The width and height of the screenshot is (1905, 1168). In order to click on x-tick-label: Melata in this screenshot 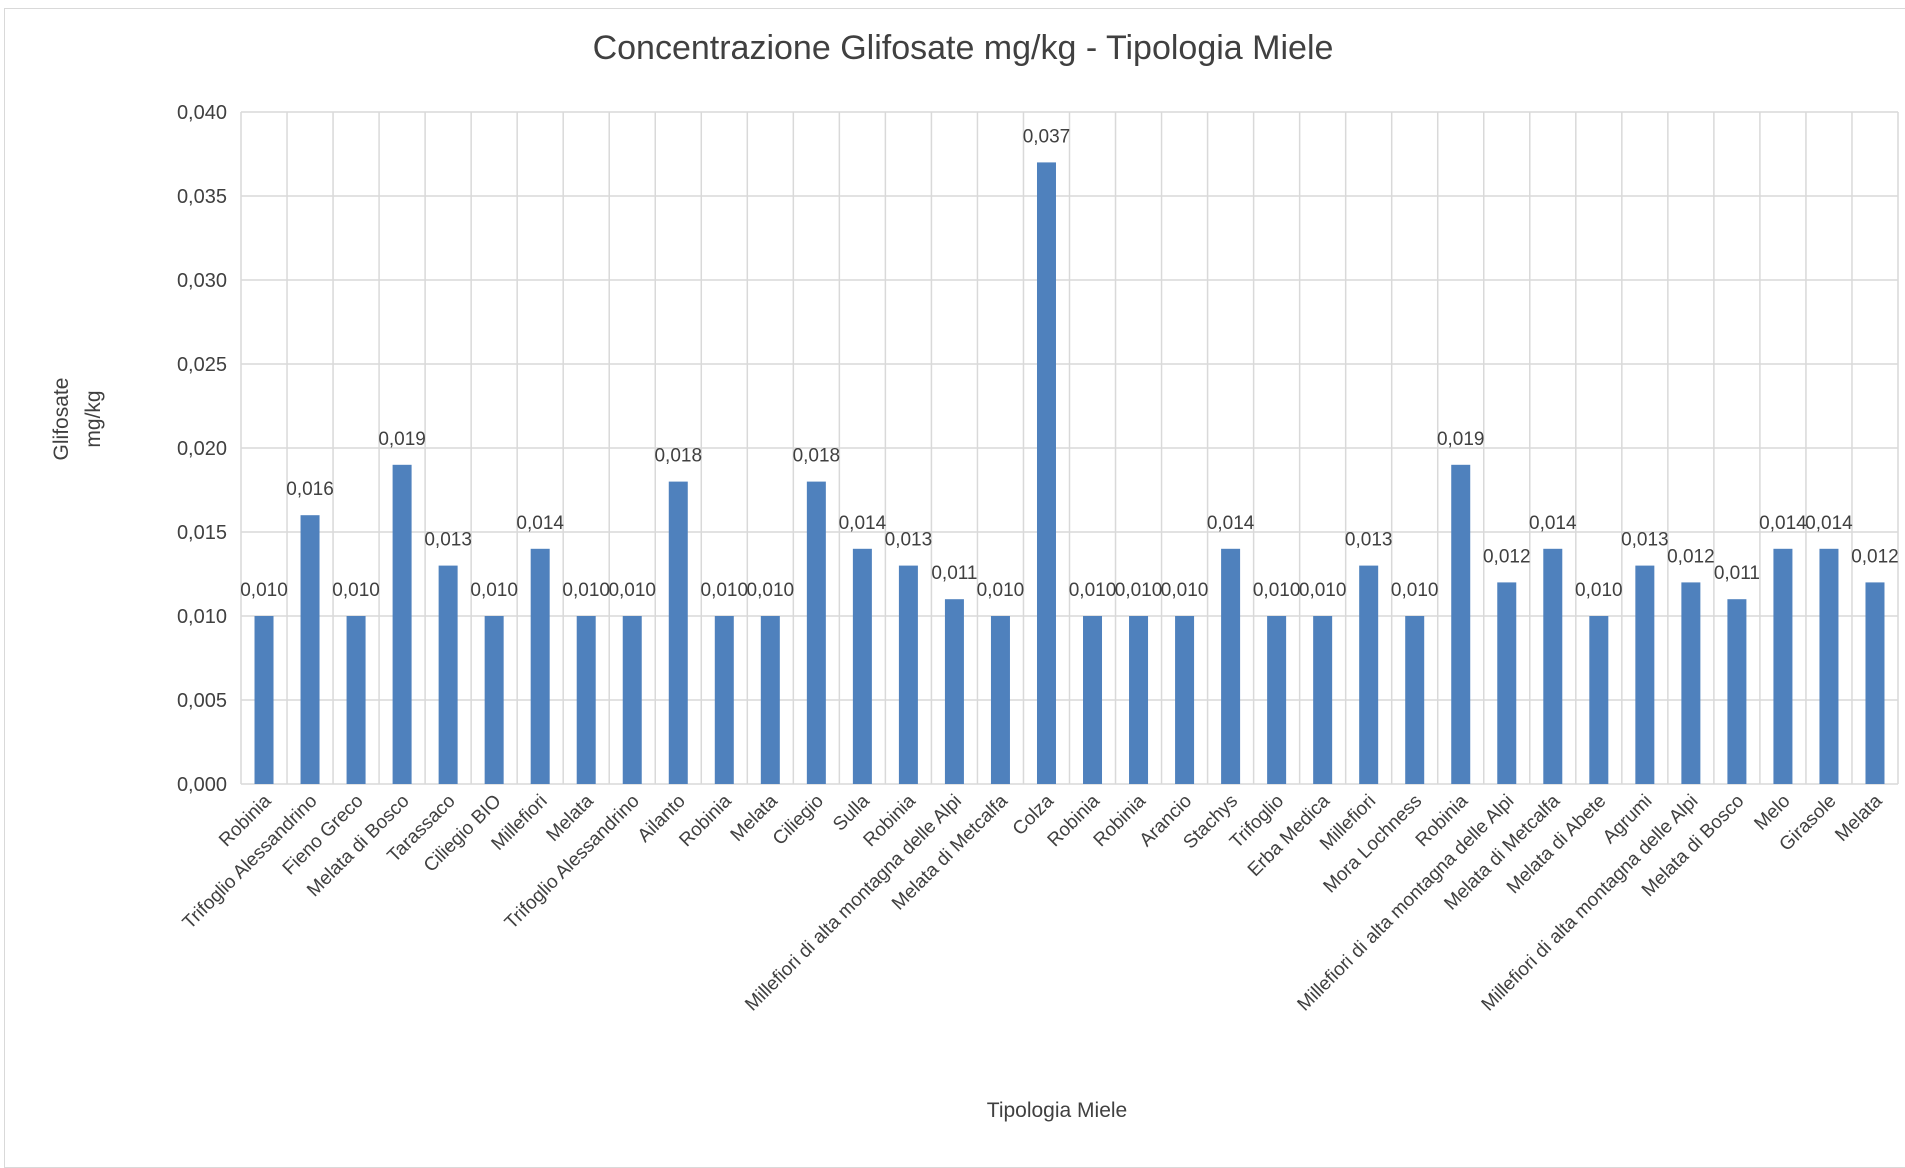, I will do `click(1858, 817)`.